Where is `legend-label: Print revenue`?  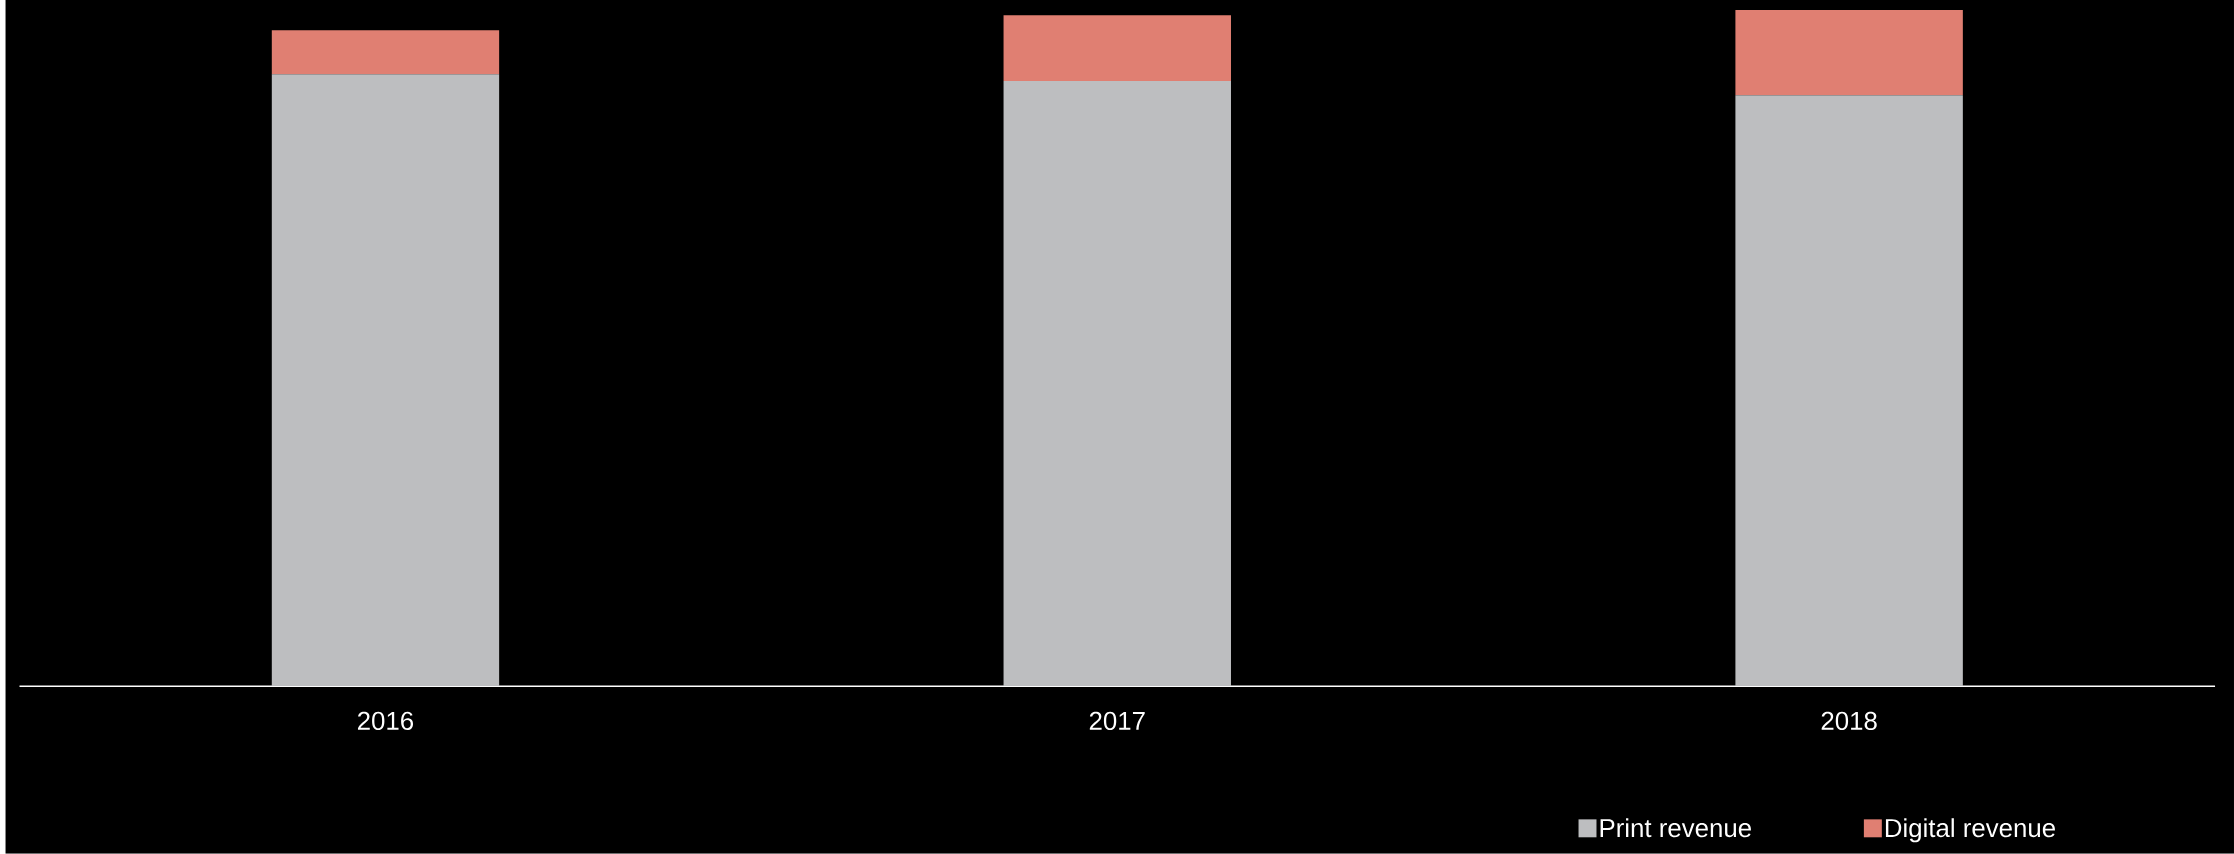
legend-label: Print revenue is located at coordinates (1675, 828).